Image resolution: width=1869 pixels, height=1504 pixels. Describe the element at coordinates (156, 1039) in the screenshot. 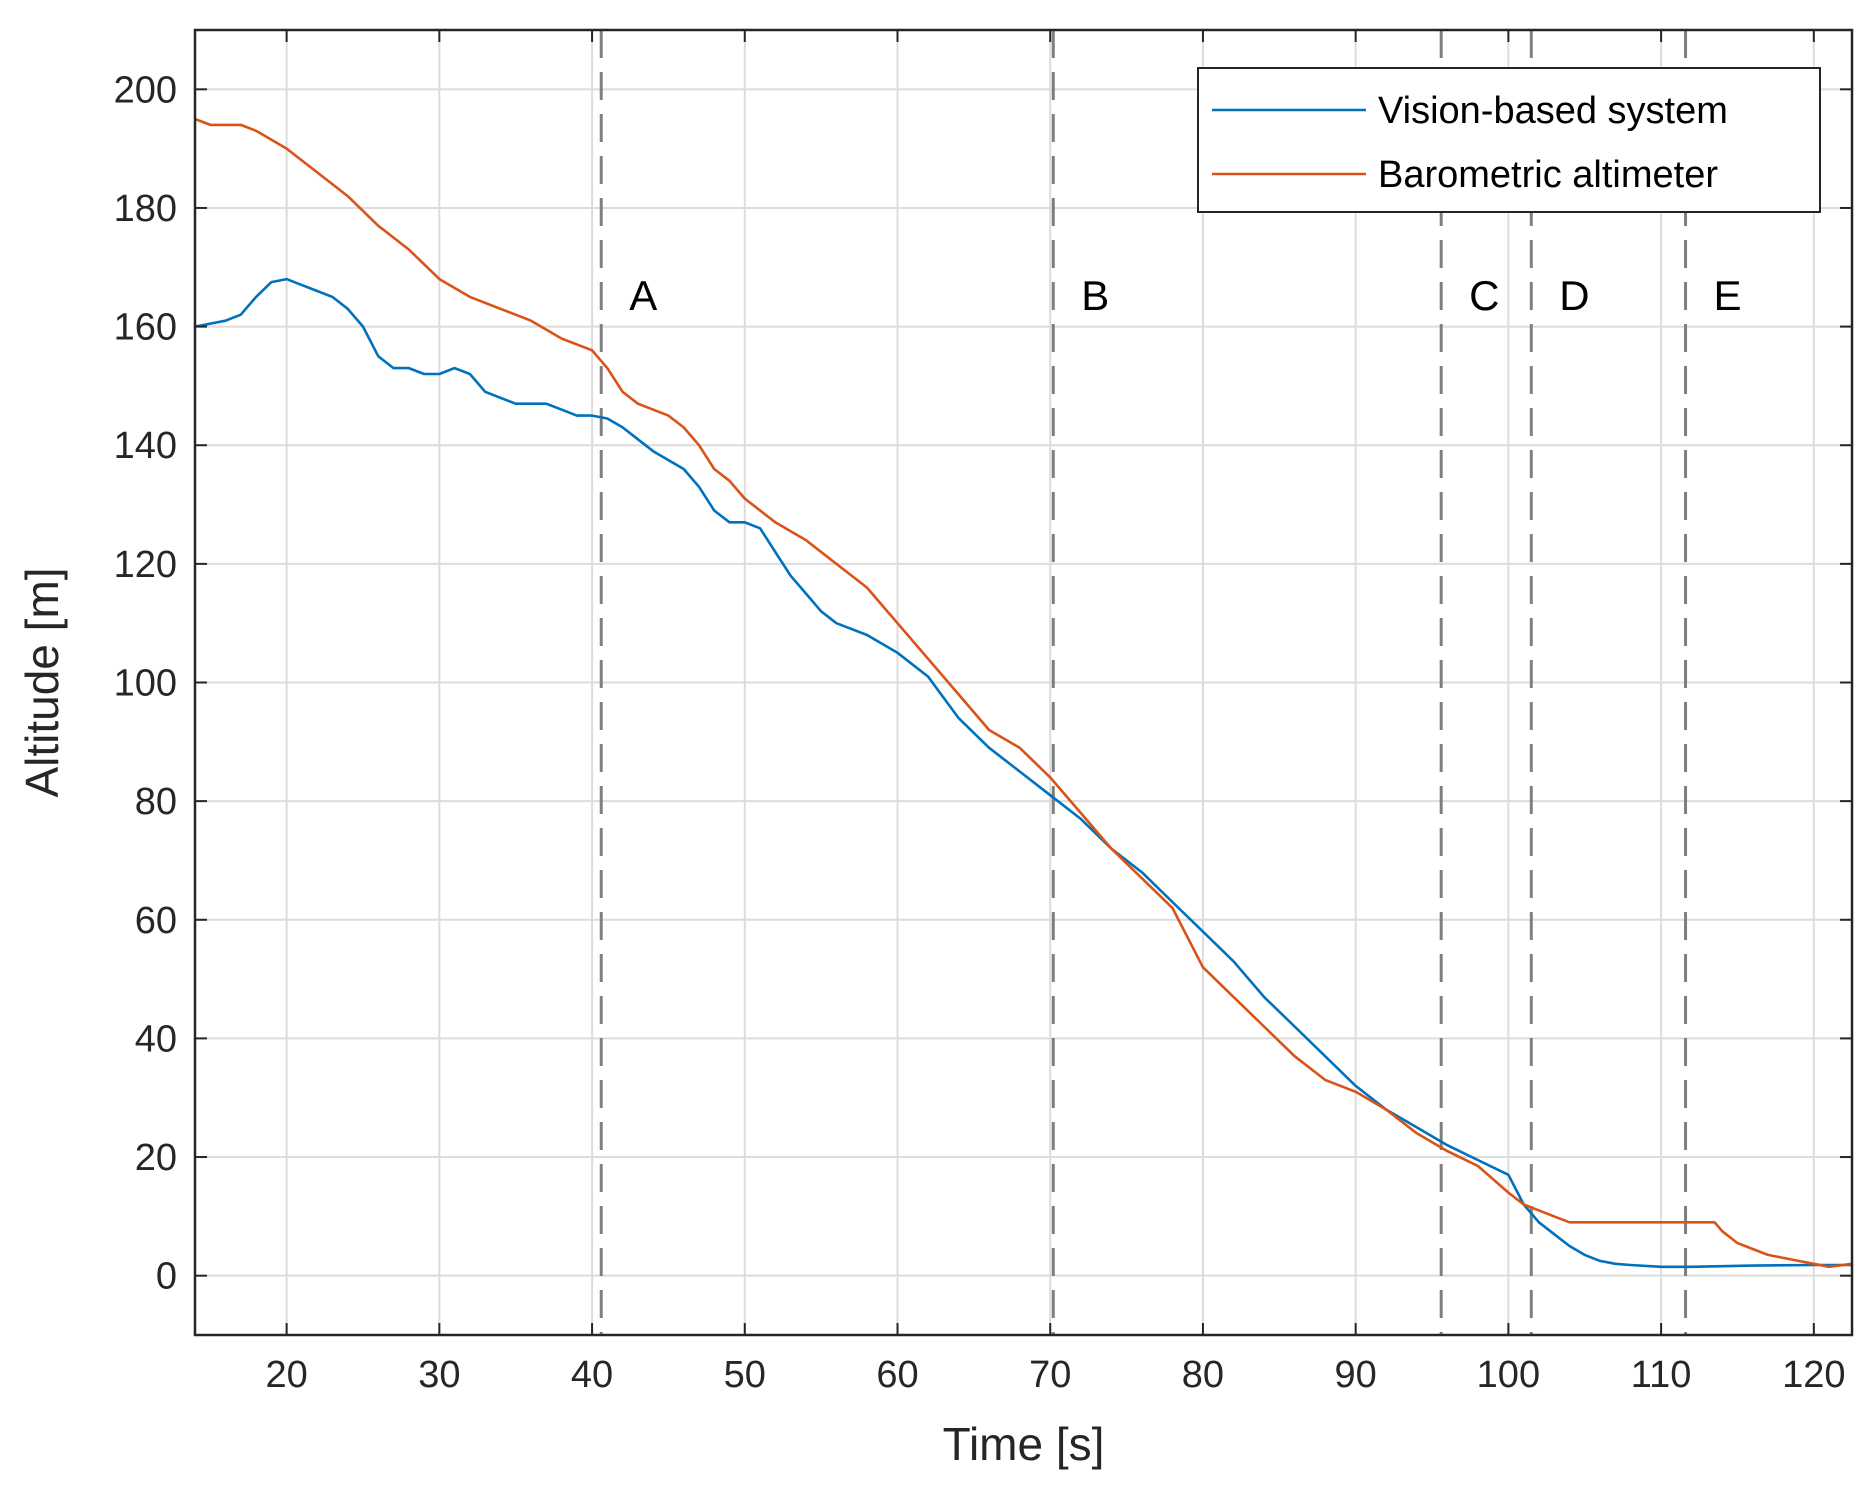

I see `y-tick-label: 40` at that location.